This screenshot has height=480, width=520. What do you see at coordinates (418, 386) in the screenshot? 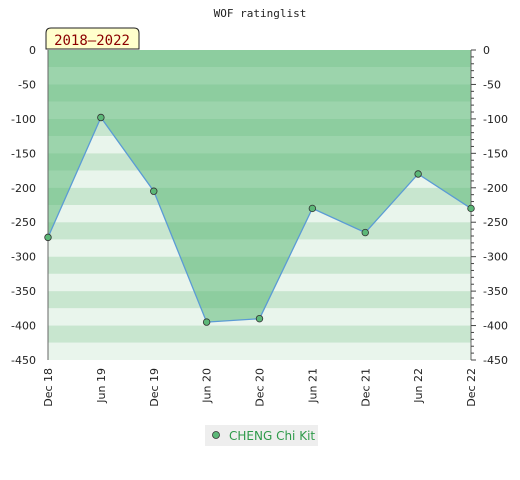
I see `x-tick-label: Jun 22` at bounding box center [418, 386].